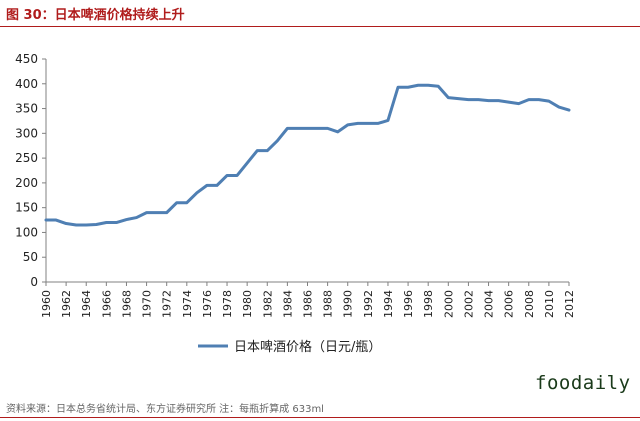 This screenshot has height=421, width=640. Describe the element at coordinates (388, 304) in the screenshot. I see `x-tick-label: 1994` at that location.